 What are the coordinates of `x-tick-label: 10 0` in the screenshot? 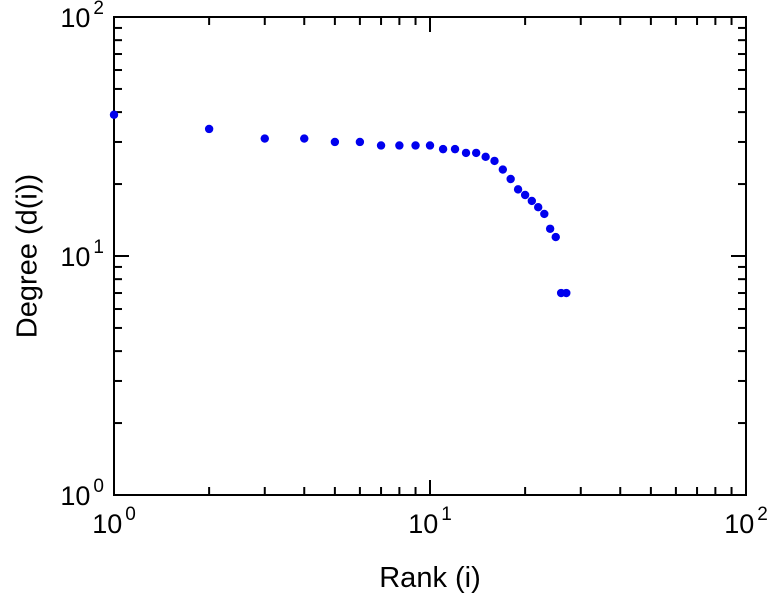 It's located at (114, 521).